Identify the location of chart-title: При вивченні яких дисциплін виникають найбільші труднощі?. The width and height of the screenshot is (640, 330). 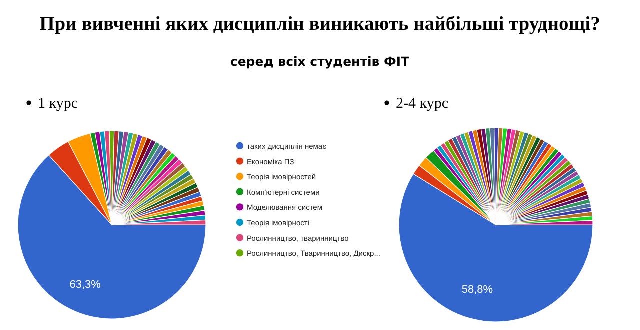
(320, 24).